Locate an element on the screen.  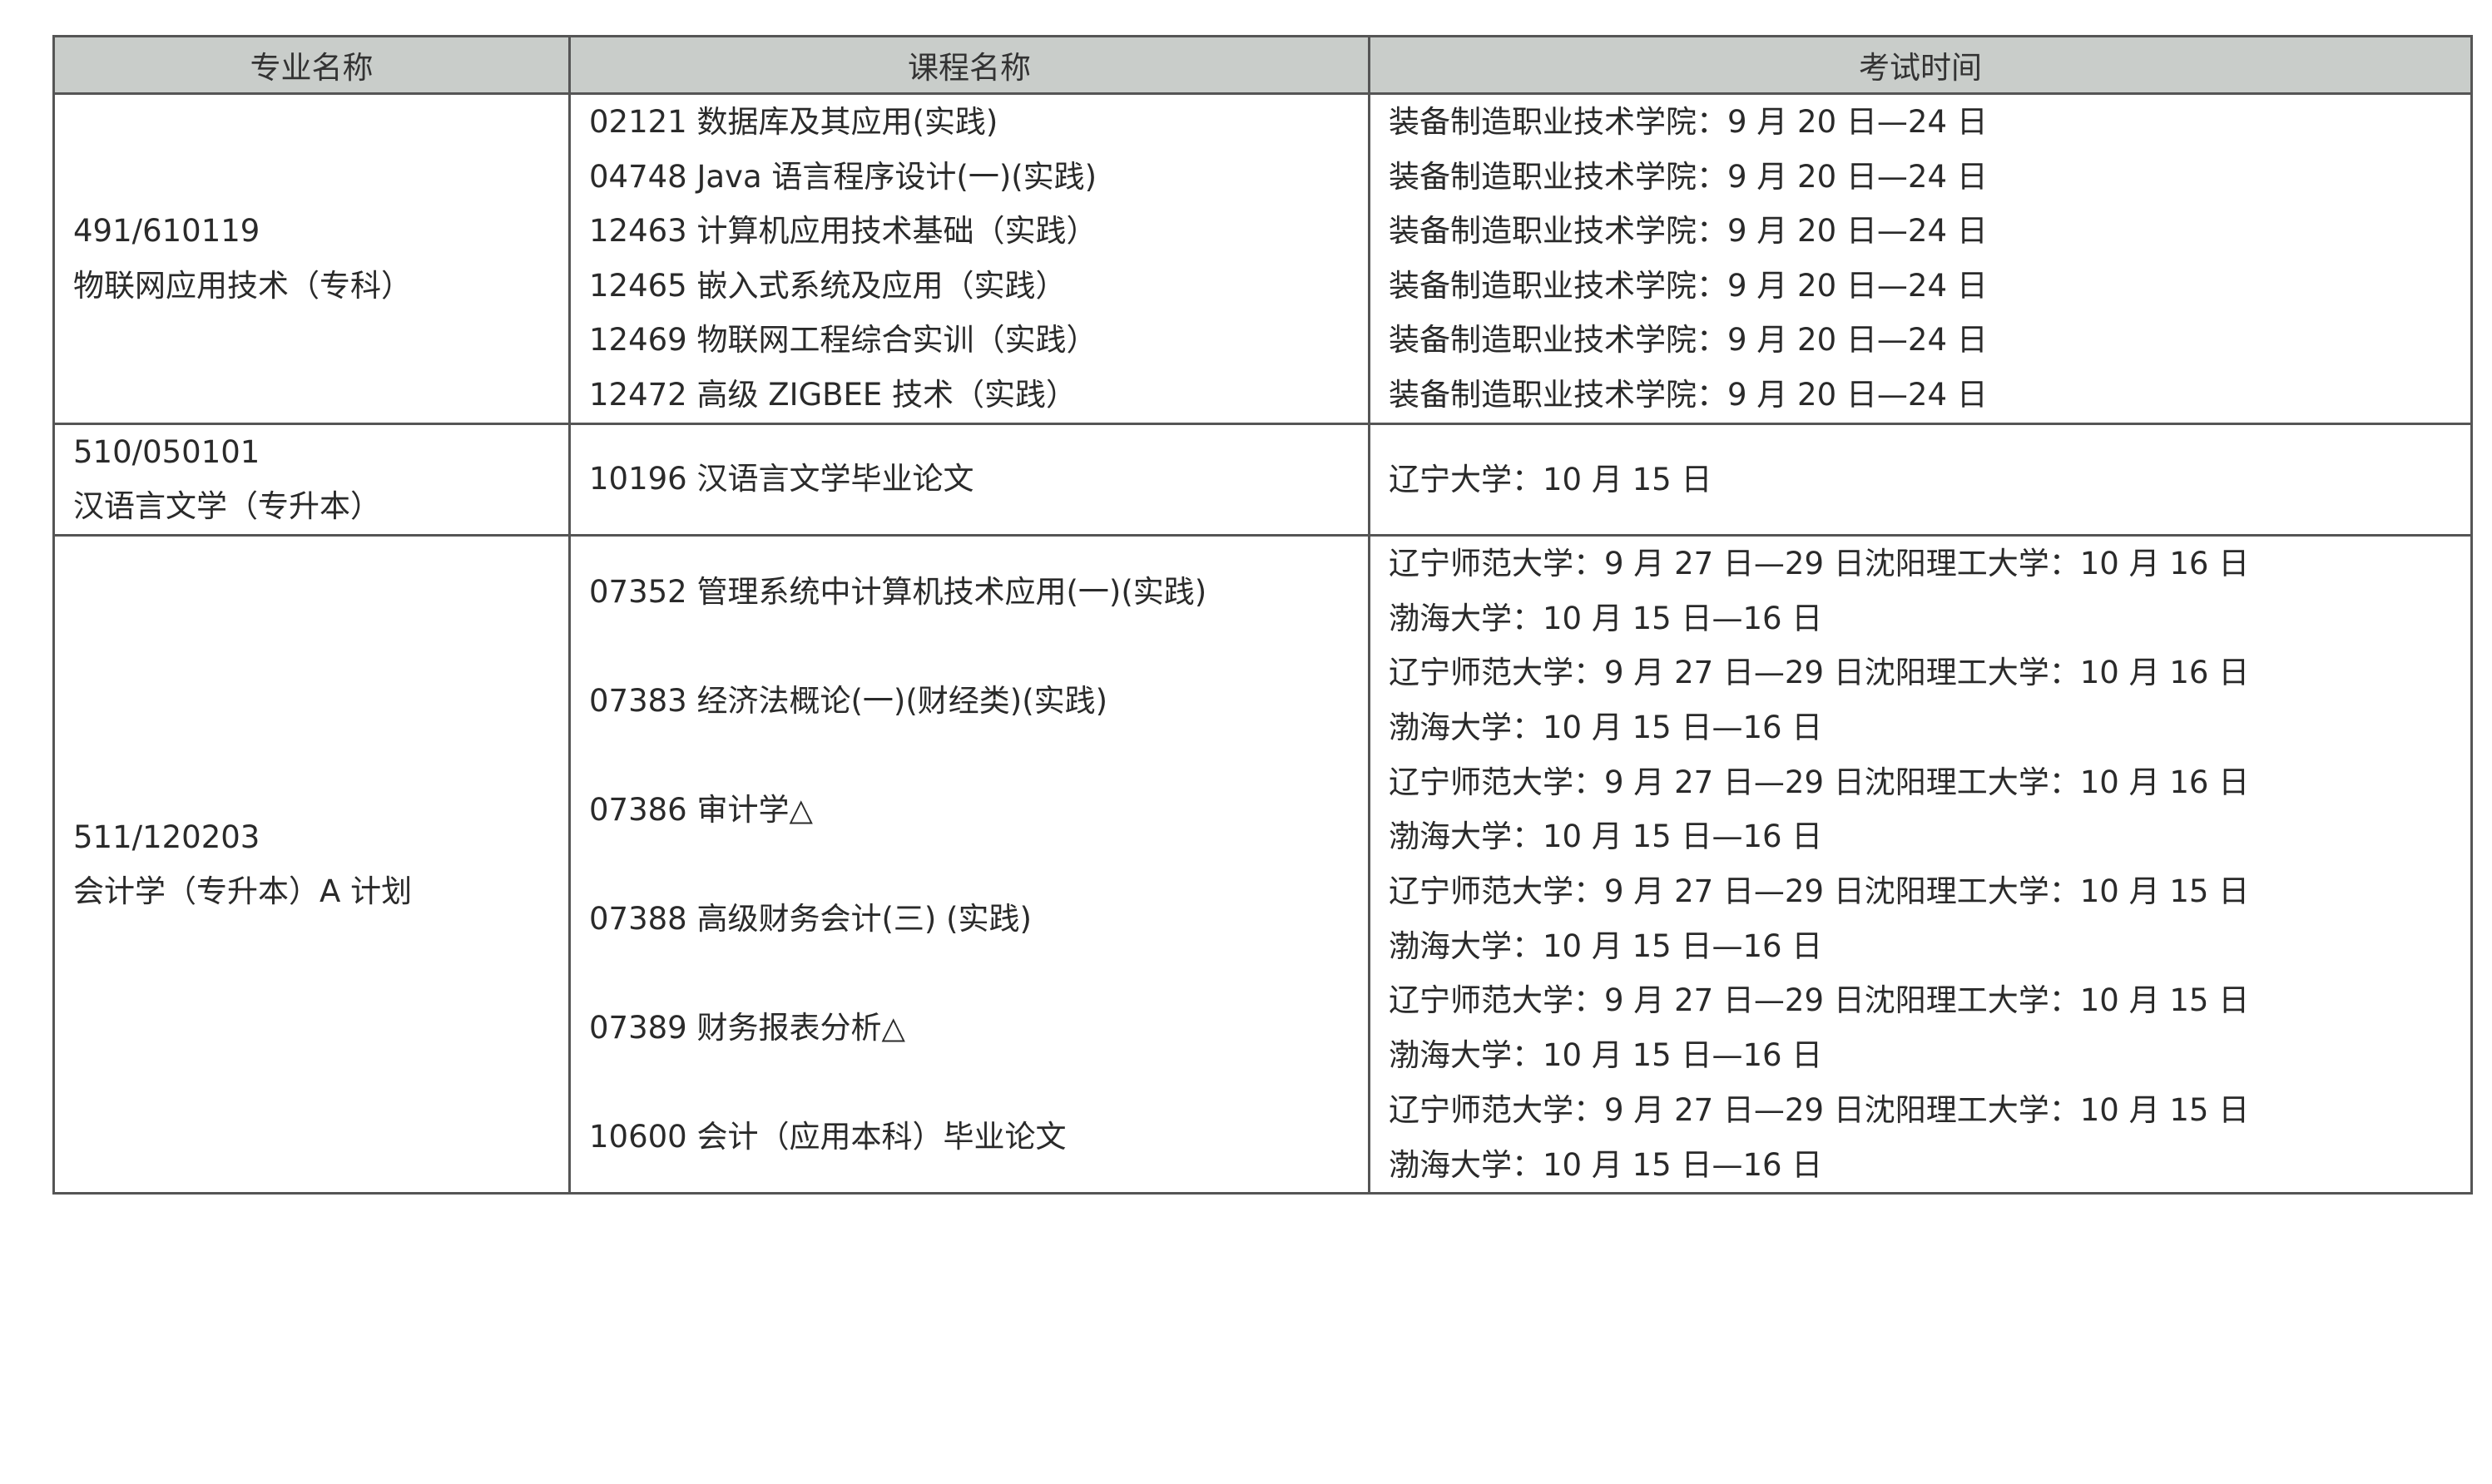
course-name: 07389 财务报表分析△ is located at coordinates (747, 1028).